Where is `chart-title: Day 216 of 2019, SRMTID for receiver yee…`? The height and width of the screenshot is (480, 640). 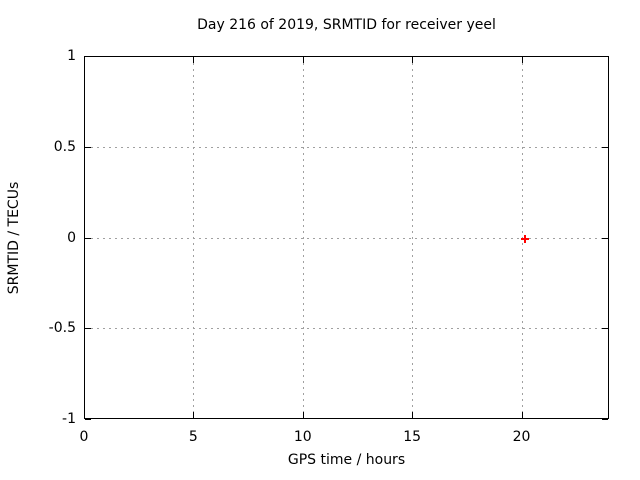 chart-title: Day 216 of 2019, SRMTID for receiver yee… is located at coordinates (346, 25).